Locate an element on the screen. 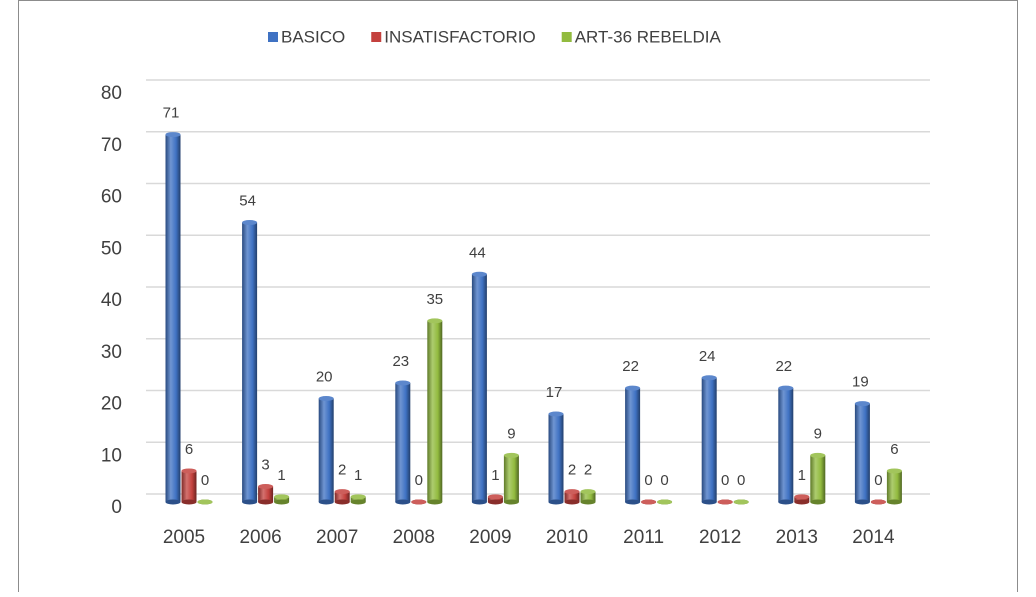 Image resolution: width=1036 pixels, height=597 pixels. x-tick-label: 2006 is located at coordinates (260, 537).